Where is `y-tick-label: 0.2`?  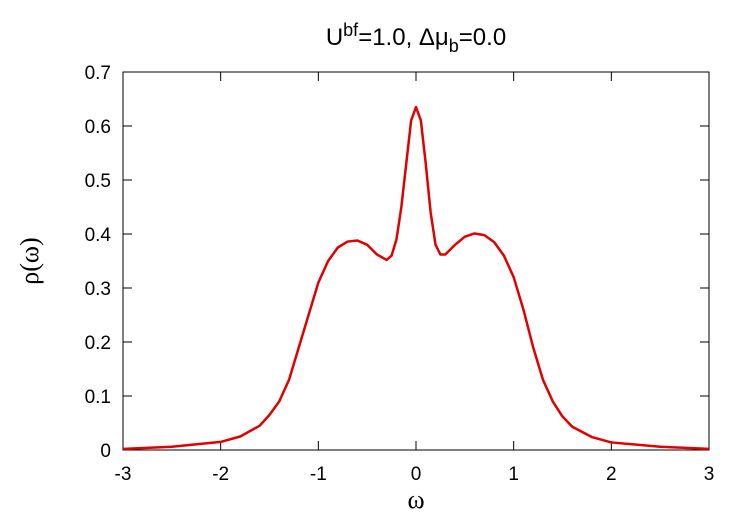
y-tick-label: 0.2 is located at coordinates (98, 343).